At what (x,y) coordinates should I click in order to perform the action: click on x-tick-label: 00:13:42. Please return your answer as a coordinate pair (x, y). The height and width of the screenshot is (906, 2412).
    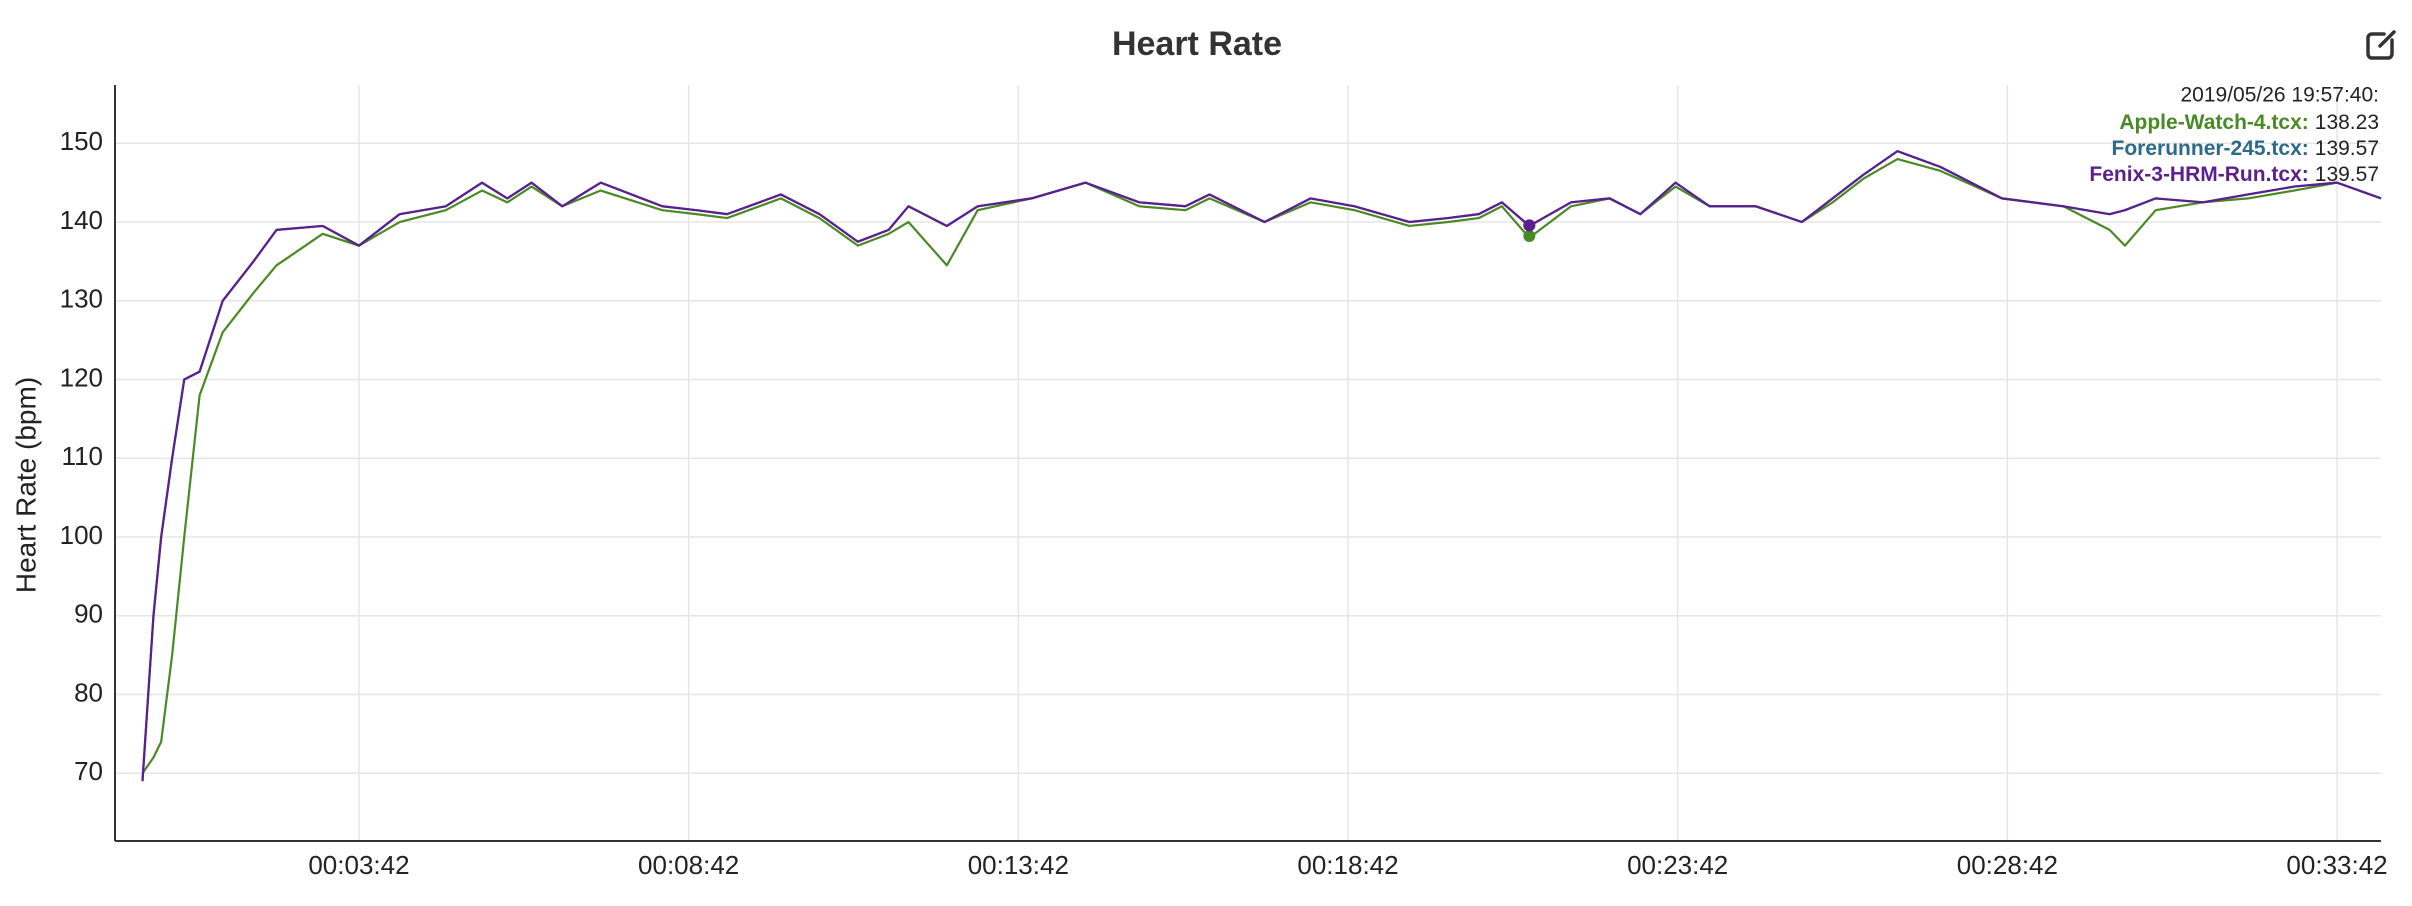
    Looking at the image, I should click on (1018, 865).